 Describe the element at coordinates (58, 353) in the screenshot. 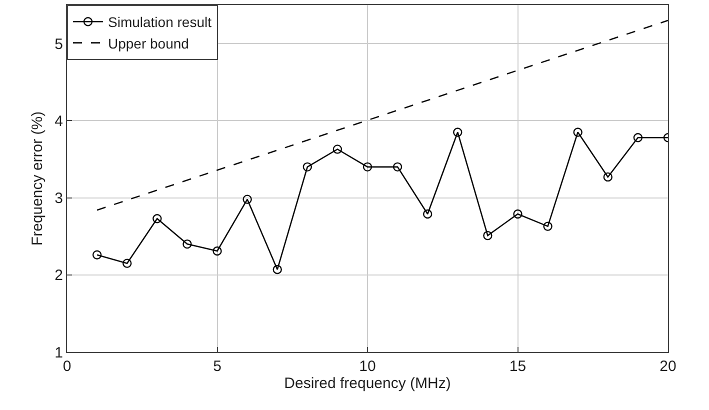

I see `y-tick-label: 1` at that location.